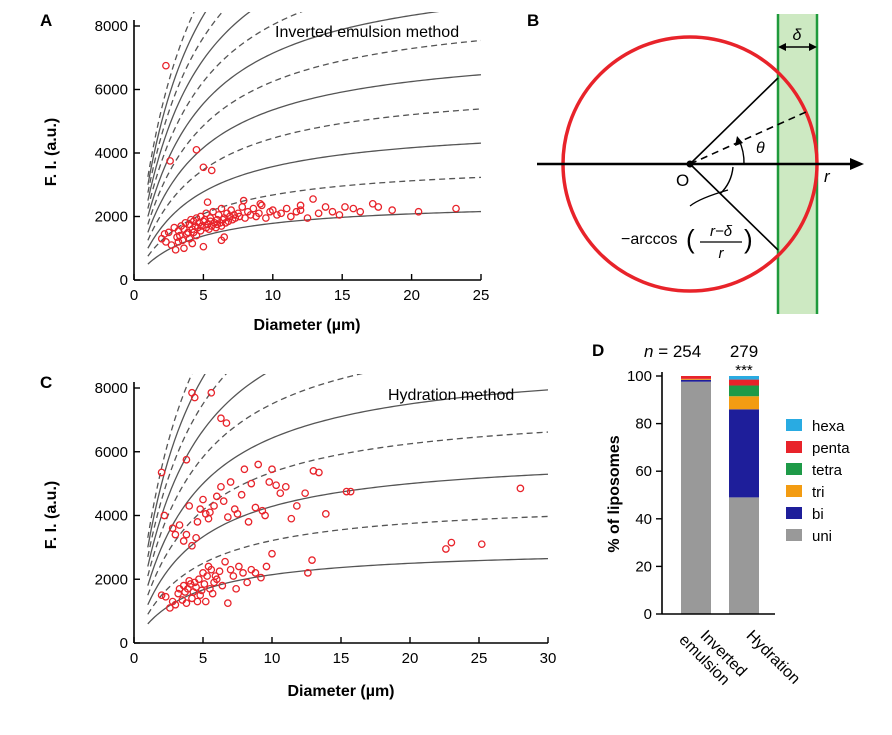  What do you see at coordinates (734, 207) in the screenshot?
I see `lower-radius` at bounding box center [734, 207].